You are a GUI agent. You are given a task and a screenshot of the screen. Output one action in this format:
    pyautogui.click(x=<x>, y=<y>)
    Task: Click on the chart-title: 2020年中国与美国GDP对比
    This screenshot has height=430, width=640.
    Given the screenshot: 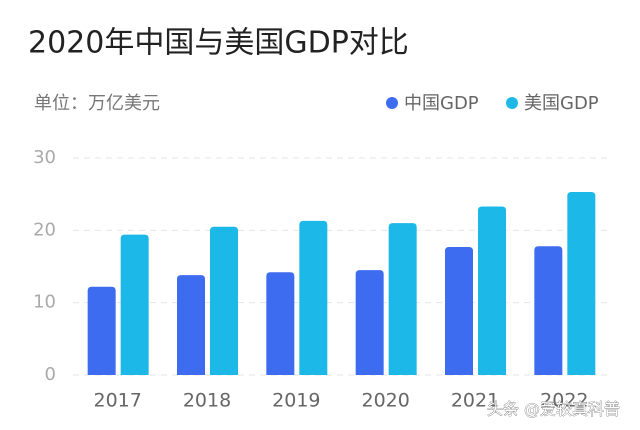 What is the action you would take?
    pyautogui.click(x=218, y=43)
    